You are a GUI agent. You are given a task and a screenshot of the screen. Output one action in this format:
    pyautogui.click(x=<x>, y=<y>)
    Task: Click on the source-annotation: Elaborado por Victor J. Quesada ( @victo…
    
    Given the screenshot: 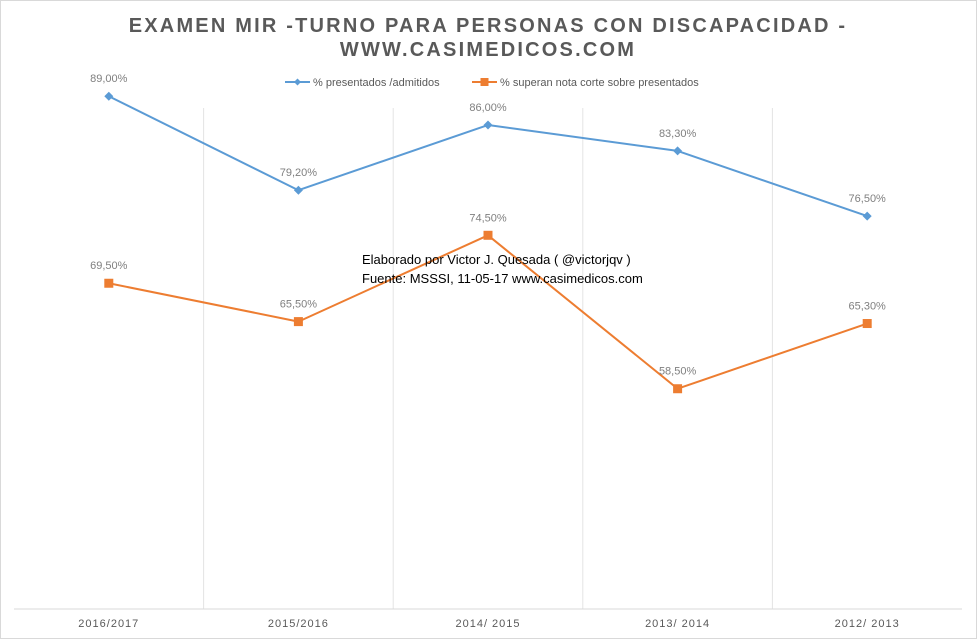 What is the action you would take?
    pyautogui.click(x=502, y=269)
    